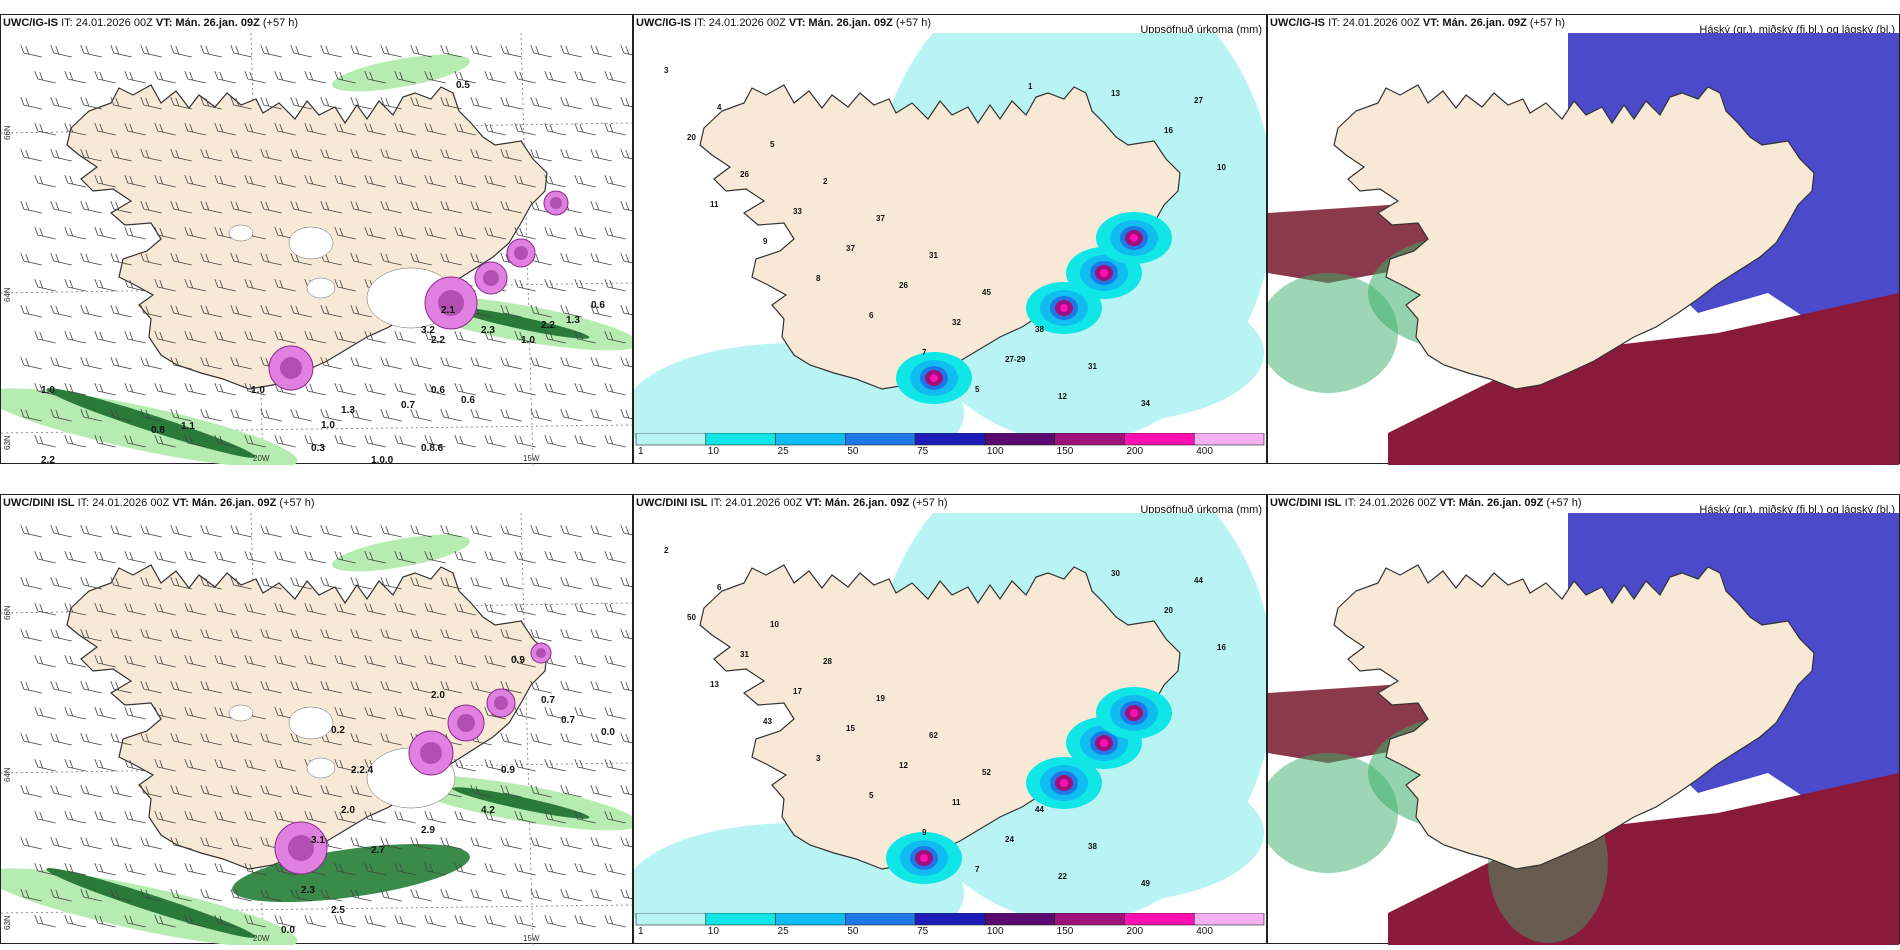 This screenshot has width=1900, height=950. Describe the element at coordinates (401, 73) in the screenshot. I see `precip-swath` at that location.